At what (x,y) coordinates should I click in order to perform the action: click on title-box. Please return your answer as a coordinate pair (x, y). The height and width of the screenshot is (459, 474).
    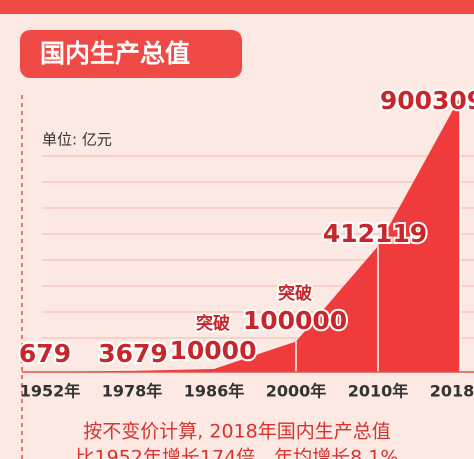
    Looking at the image, I should click on (131, 54).